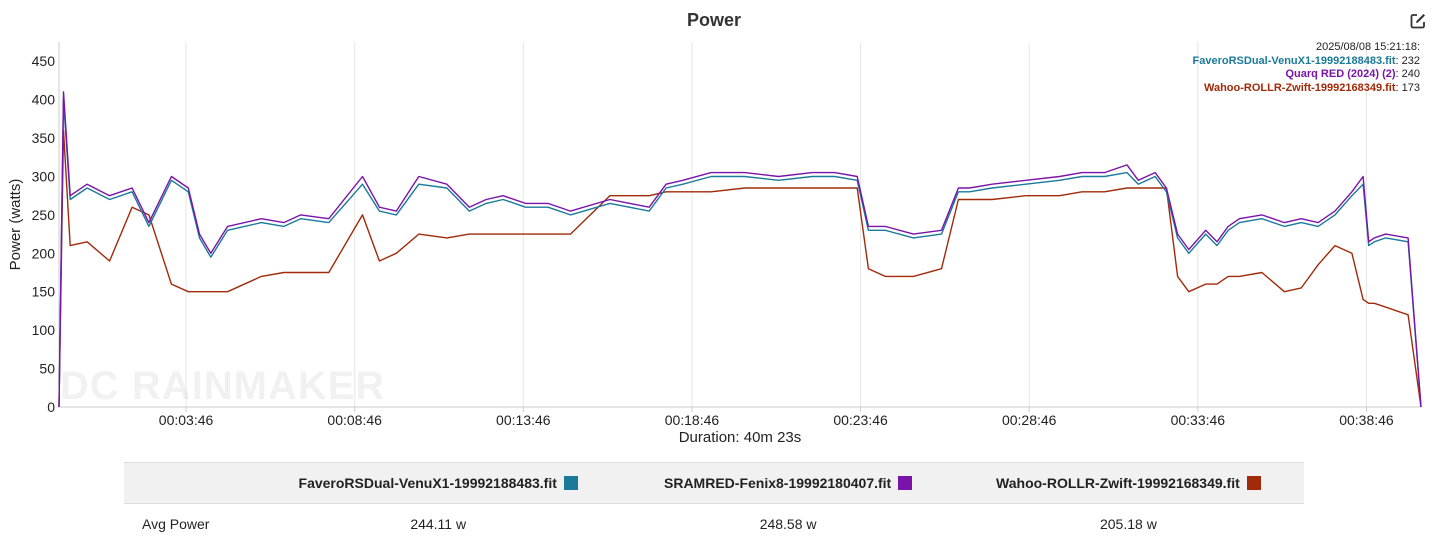 The width and height of the screenshot is (1434, 544). I want to click on tooltip-series-value: 232, so click(1410, 60).